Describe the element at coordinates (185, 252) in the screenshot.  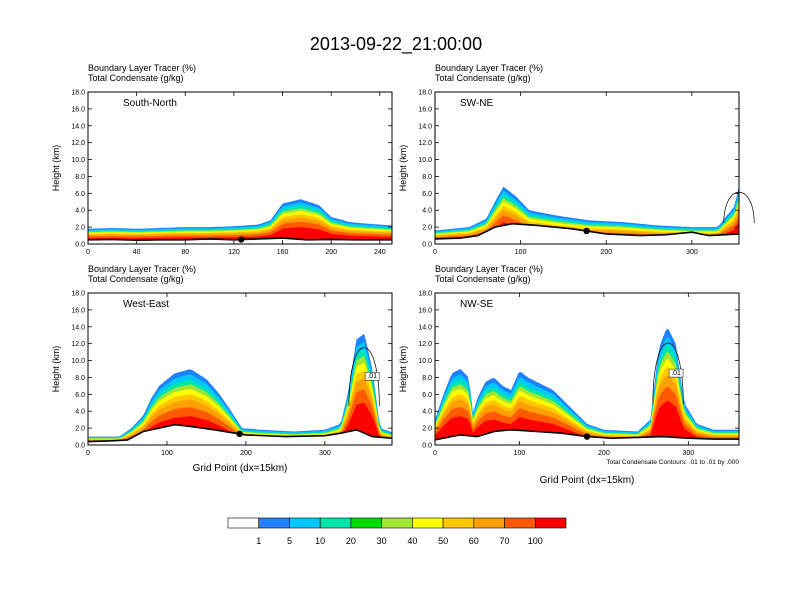
I see `x-tick-label: 80` at that location.